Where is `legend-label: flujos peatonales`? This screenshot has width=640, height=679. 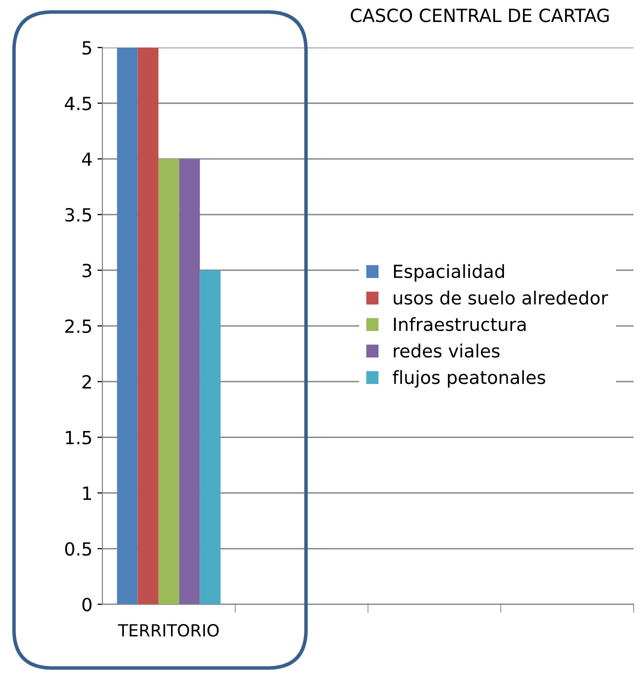
legend-label: flujos peatonales is located at coordinates (469, 379).